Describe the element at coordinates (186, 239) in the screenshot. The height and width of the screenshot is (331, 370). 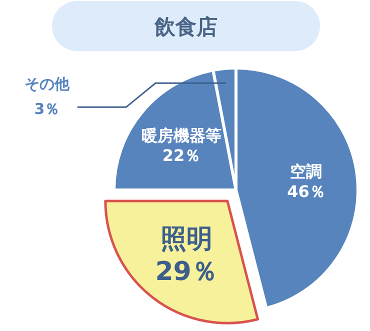
I see `slice-label: 照明` at that location.